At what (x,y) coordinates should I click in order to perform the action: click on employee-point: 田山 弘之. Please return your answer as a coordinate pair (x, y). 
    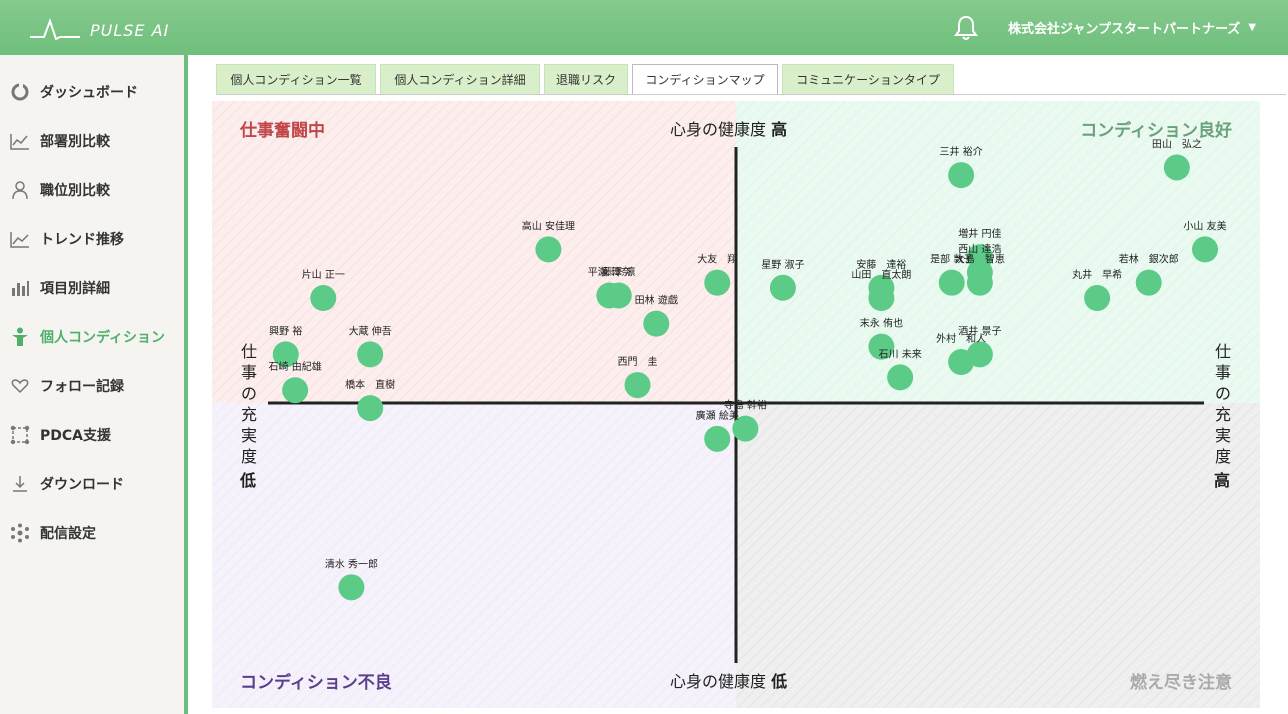
    Looking at the image, I should click on (1177, 159).